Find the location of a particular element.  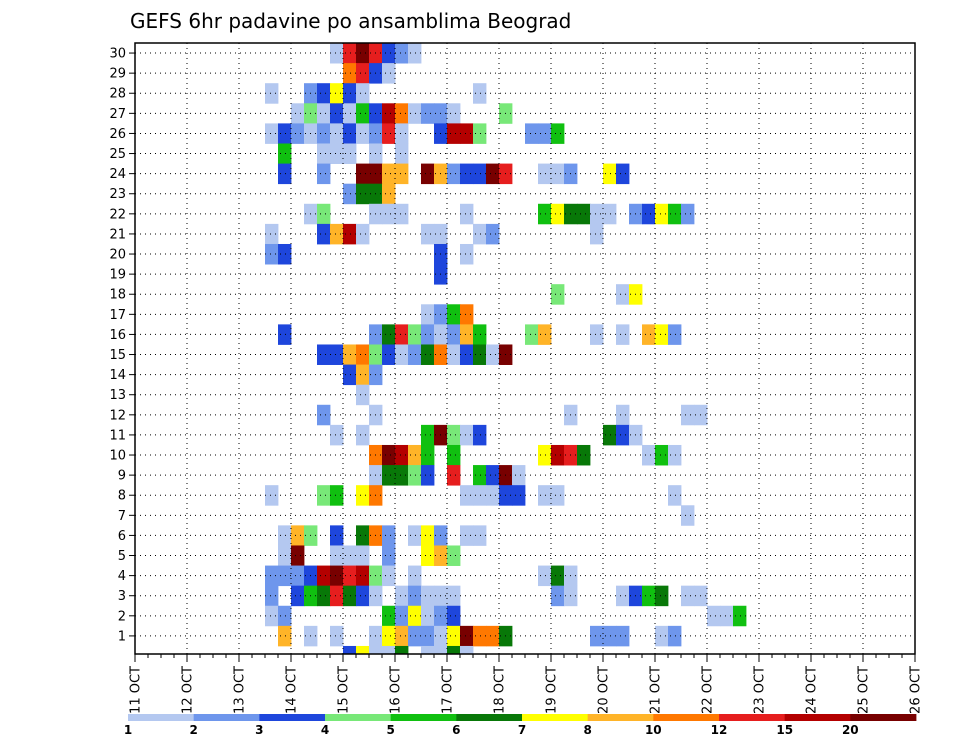

x-tick-label: 13 OCT is located at coordinates (240, 690).